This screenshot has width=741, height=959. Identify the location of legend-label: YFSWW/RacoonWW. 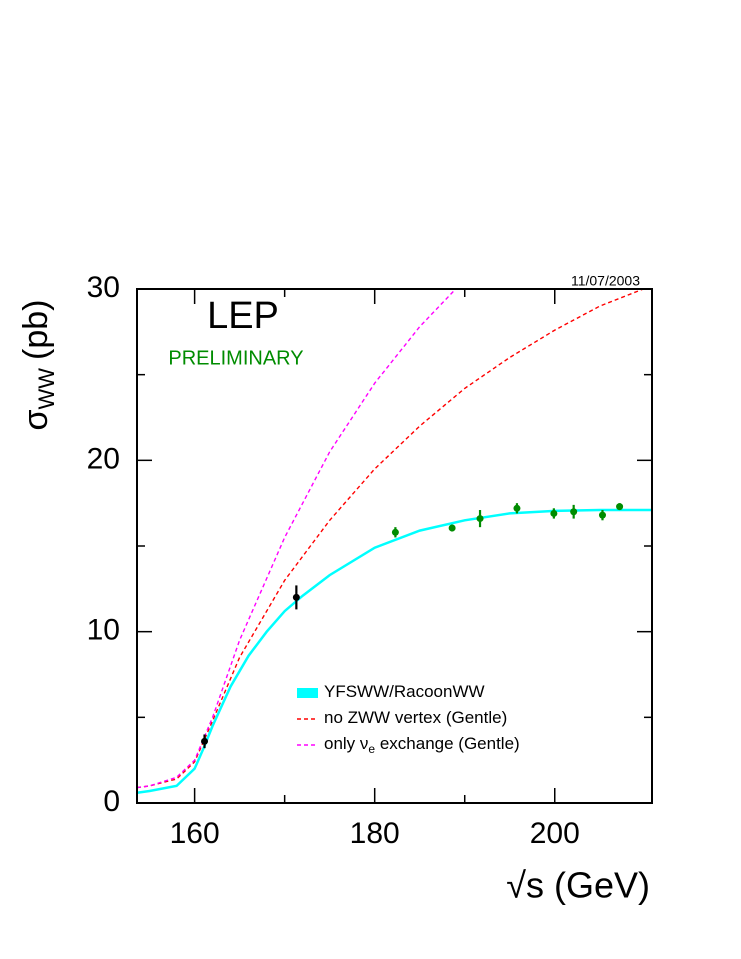
(404, 691).